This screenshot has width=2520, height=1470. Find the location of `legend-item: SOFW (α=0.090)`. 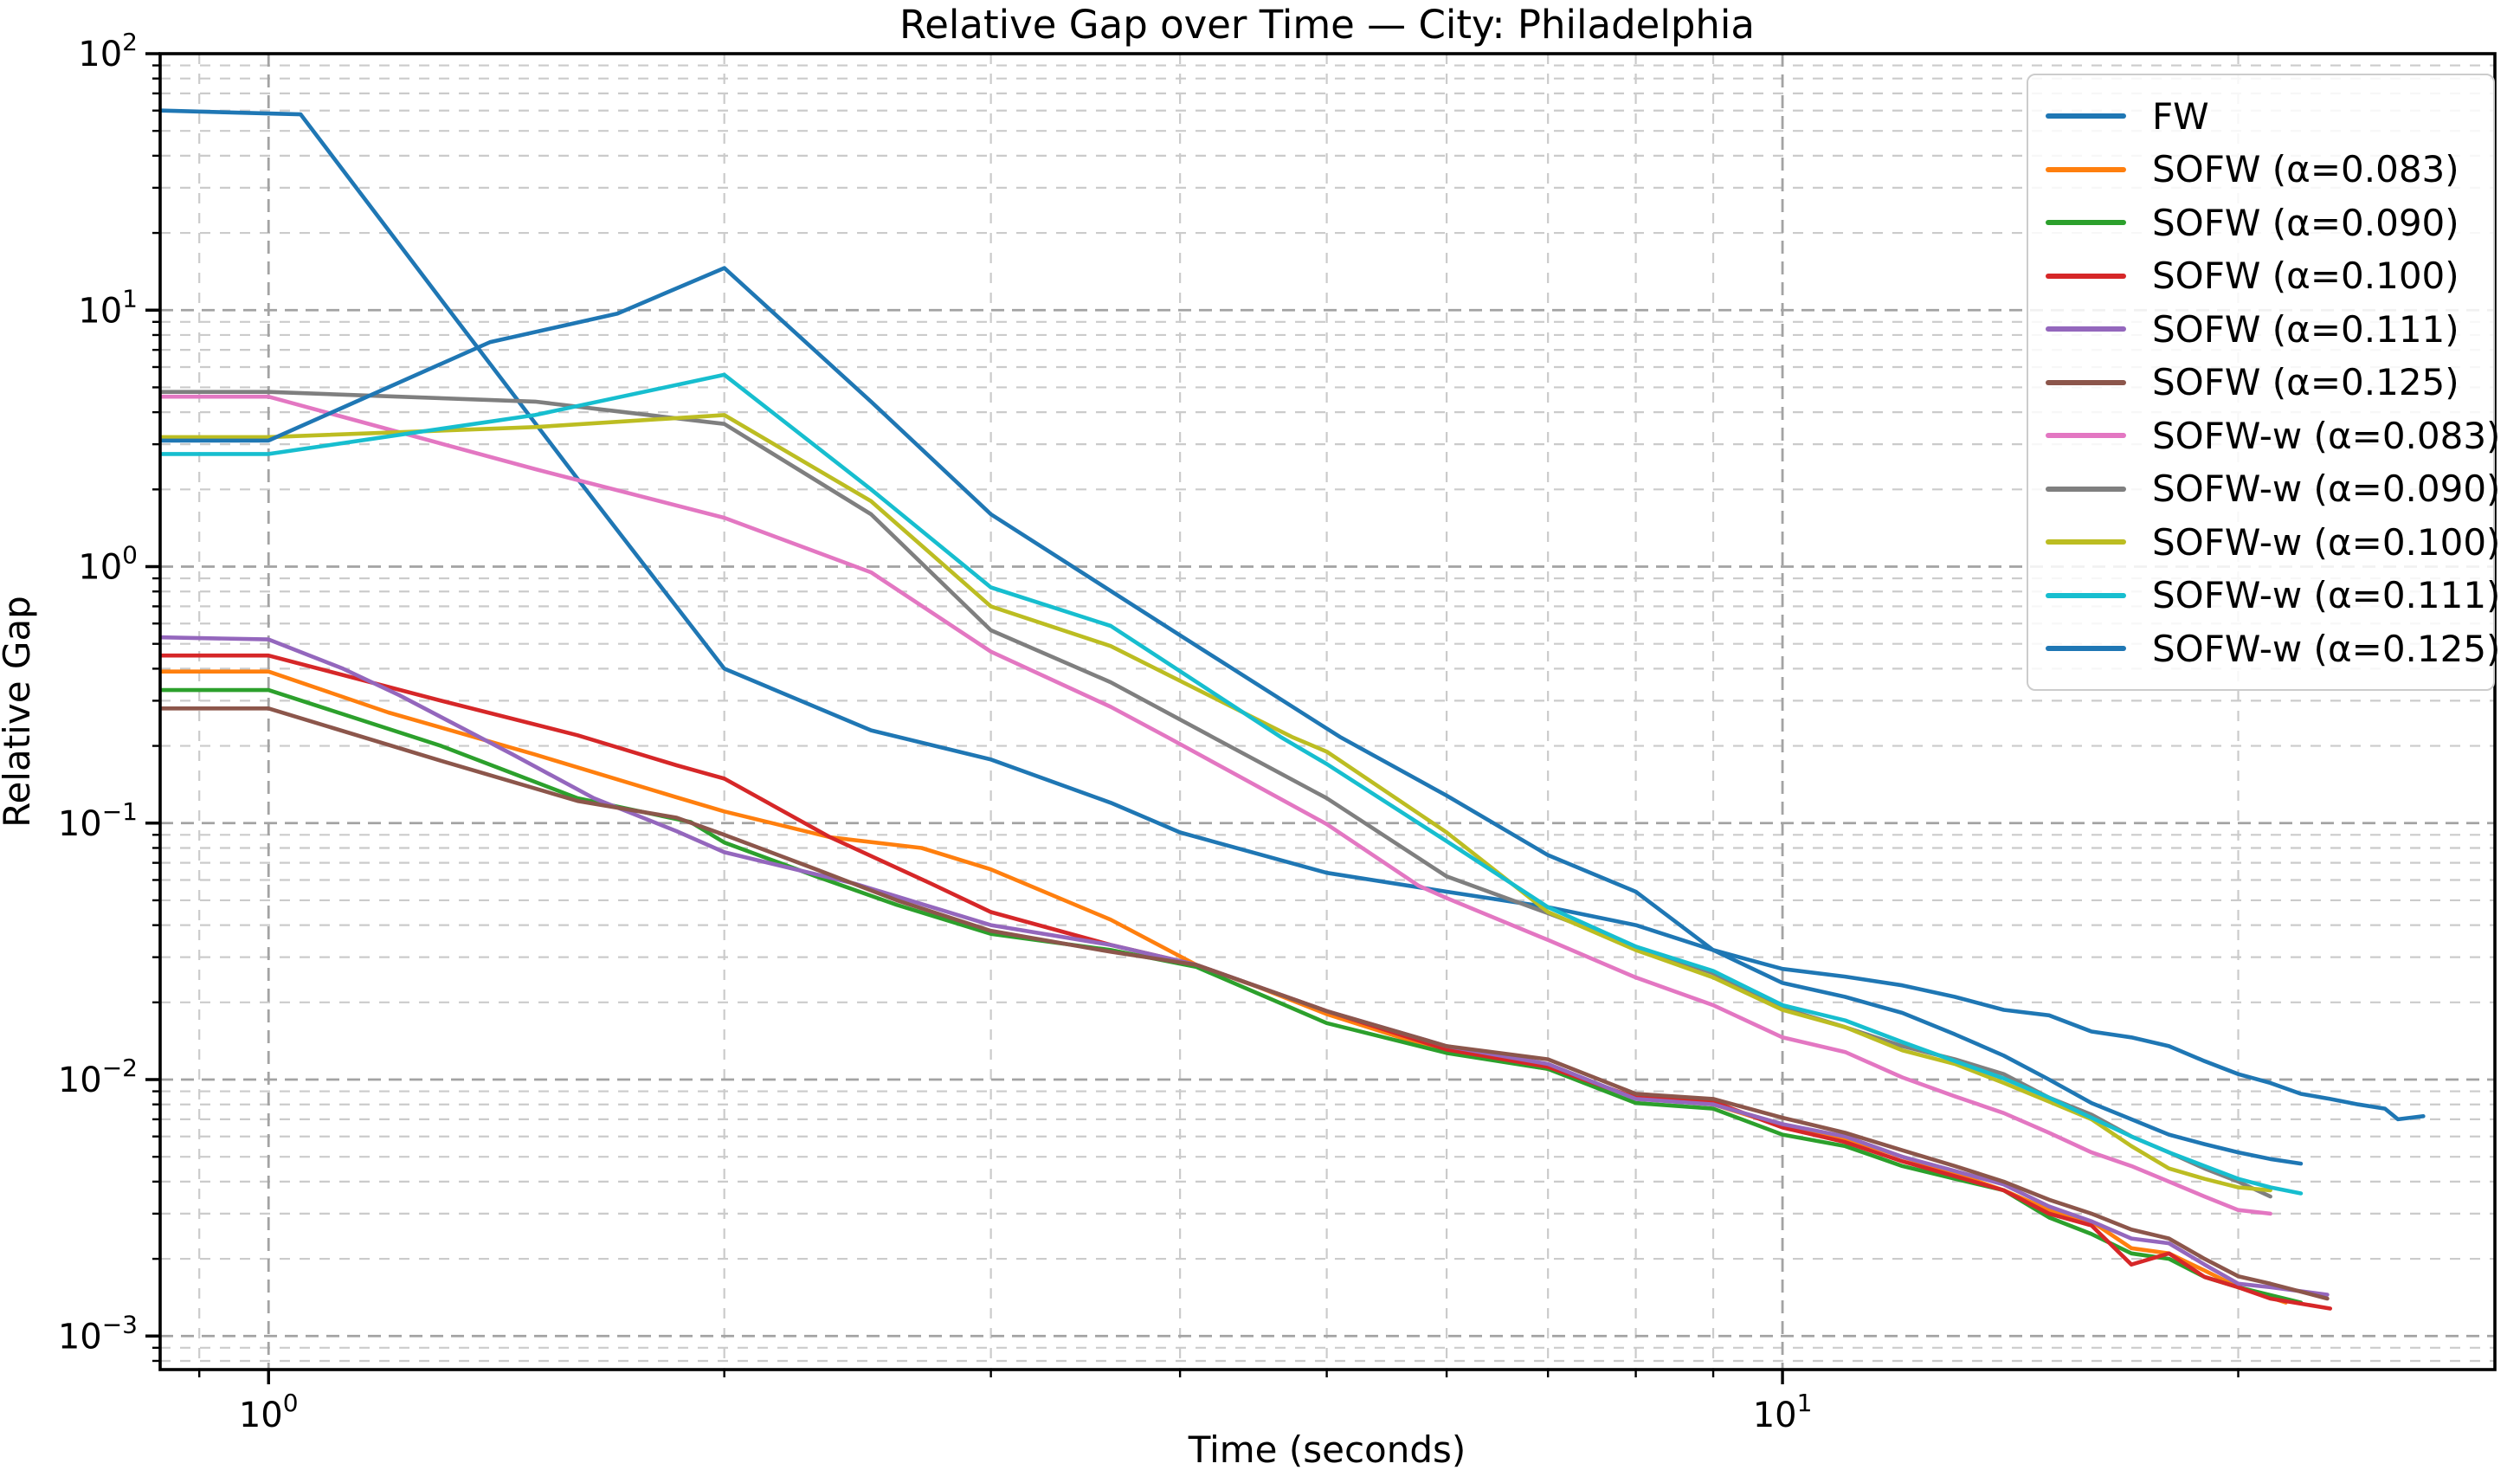

legend-item: SOFW (α=0.090) is located at coordinates (2260, 223).